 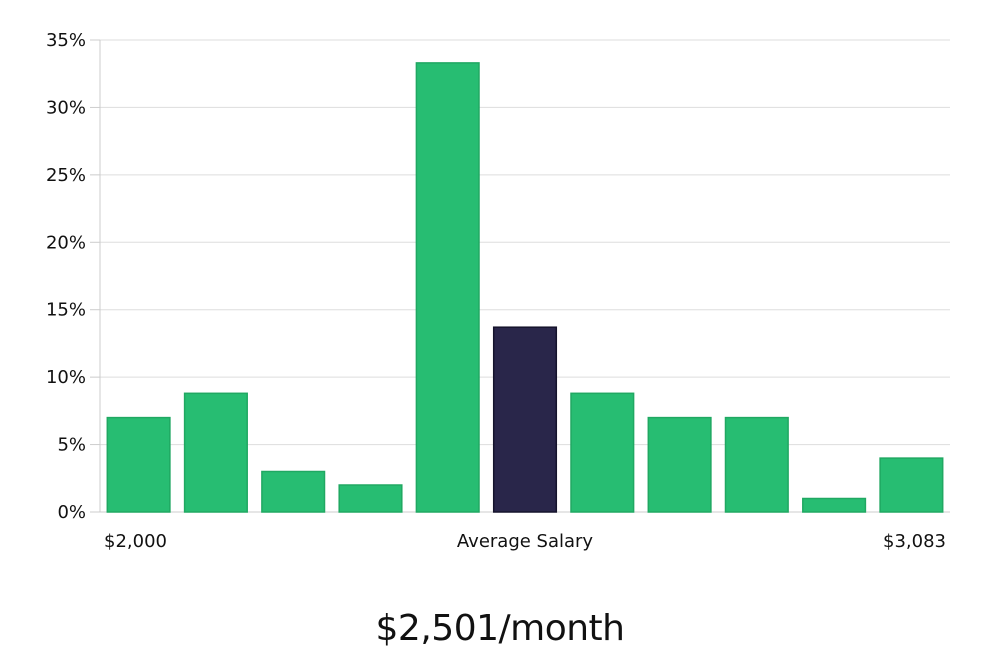 I want to click on average-salary-caption: $2,501/month, so click(x=500, y=628).